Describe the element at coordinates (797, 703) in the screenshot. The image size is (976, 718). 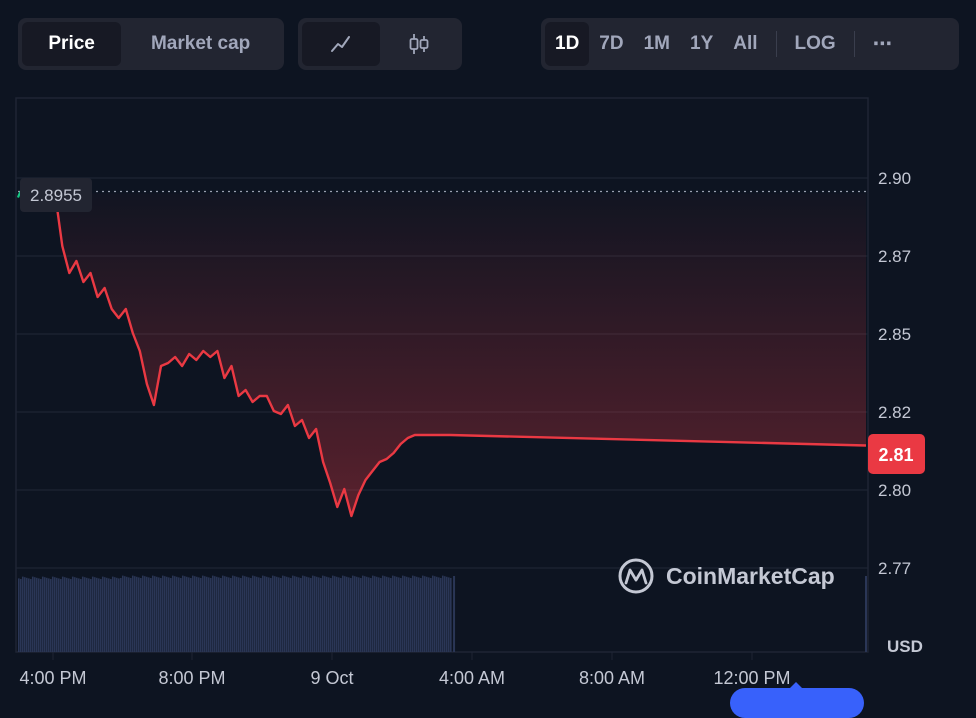
I see `time-cursor-pill` at that location.